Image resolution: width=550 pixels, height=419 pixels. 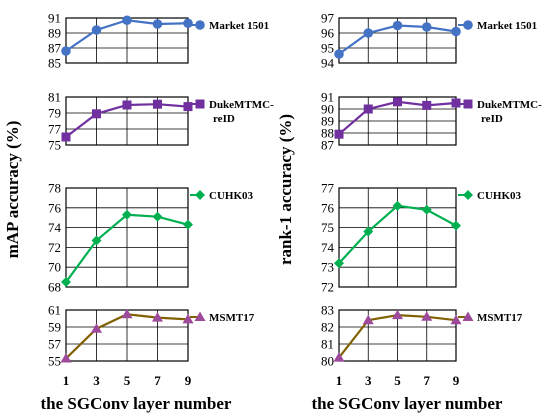 I want to click on panel: 72 73 74 75 76 77 CUHK03, so click(x=421, y=238).